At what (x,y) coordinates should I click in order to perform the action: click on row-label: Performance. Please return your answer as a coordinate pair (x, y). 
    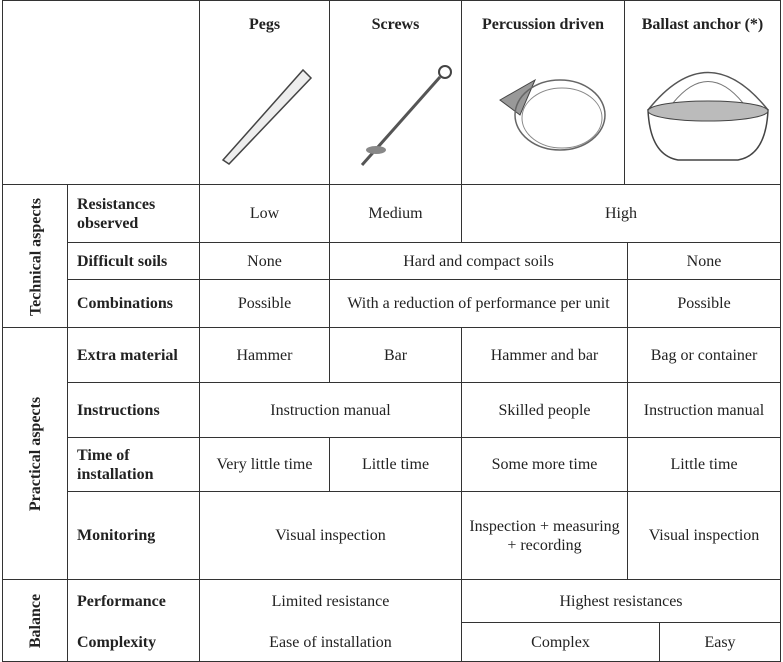
    Looking at the image, I should click on (134, 601).